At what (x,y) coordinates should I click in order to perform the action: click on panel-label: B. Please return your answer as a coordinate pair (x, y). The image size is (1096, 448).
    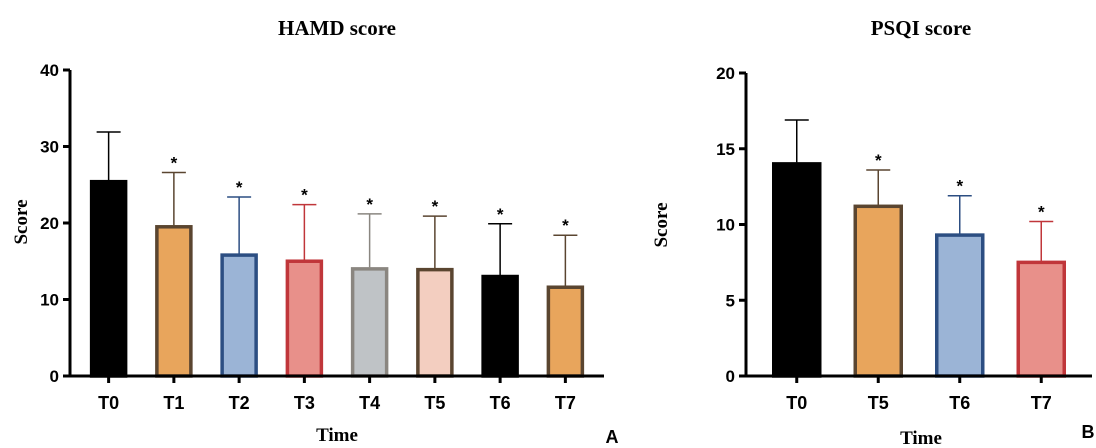
    Looking at the image, I should click on (1088, 432).